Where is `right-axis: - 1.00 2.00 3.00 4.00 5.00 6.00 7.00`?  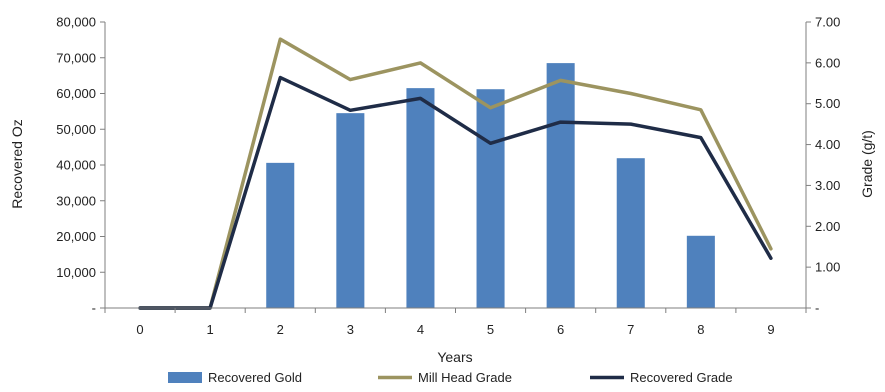
right-axis: - 1.00 2.00 3.00 4.00 5.00 6.00 7.00 is located at coordinates (822, 165).